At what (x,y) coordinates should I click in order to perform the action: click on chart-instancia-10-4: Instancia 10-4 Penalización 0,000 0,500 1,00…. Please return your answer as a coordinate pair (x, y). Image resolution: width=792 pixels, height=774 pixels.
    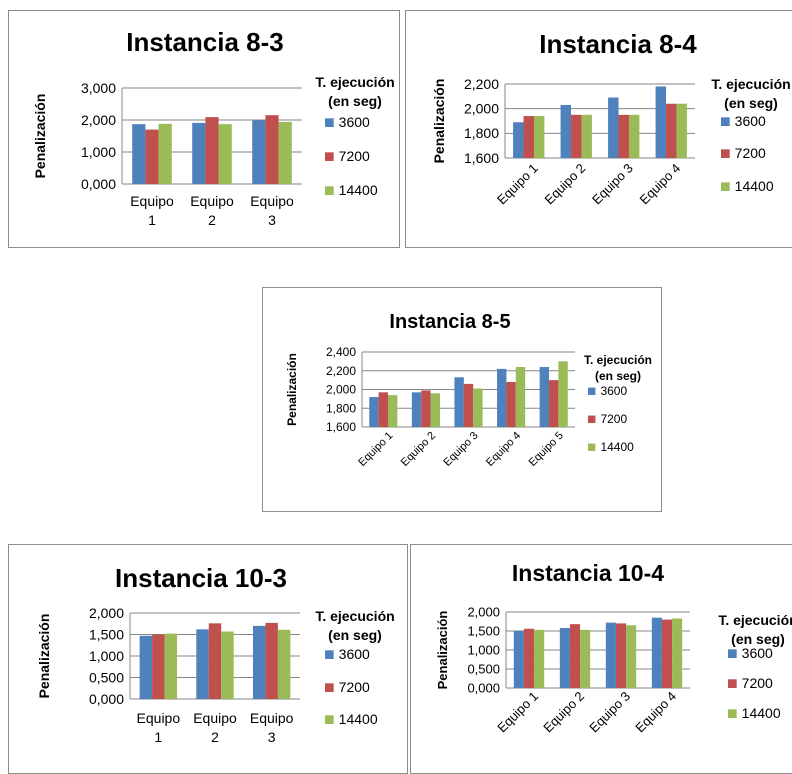
    Looking at the image, I should click on (601, 659).